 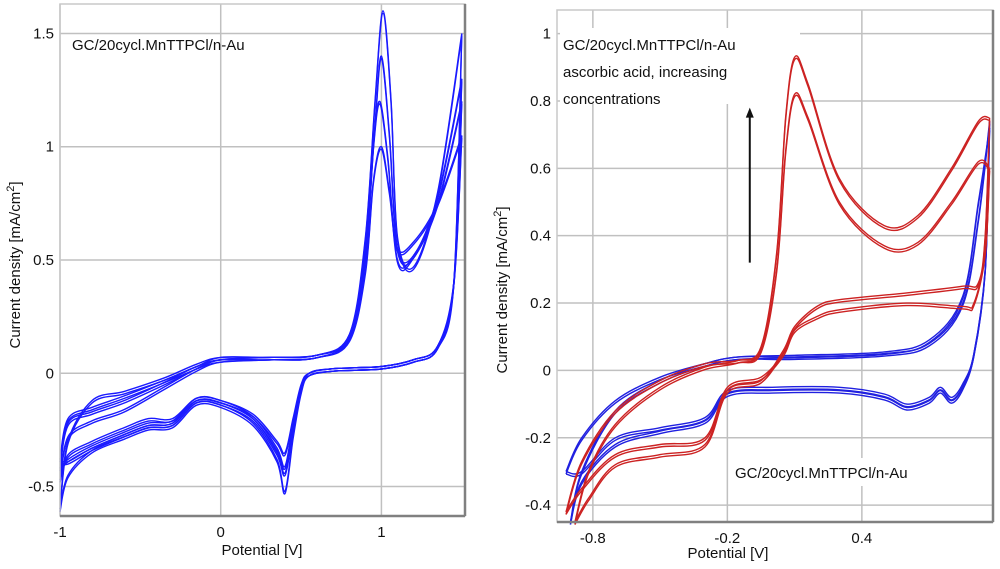 I want to click on right-chart-x-ticks: -0.8 -0.2 0.4, so click(x=726, y=538).